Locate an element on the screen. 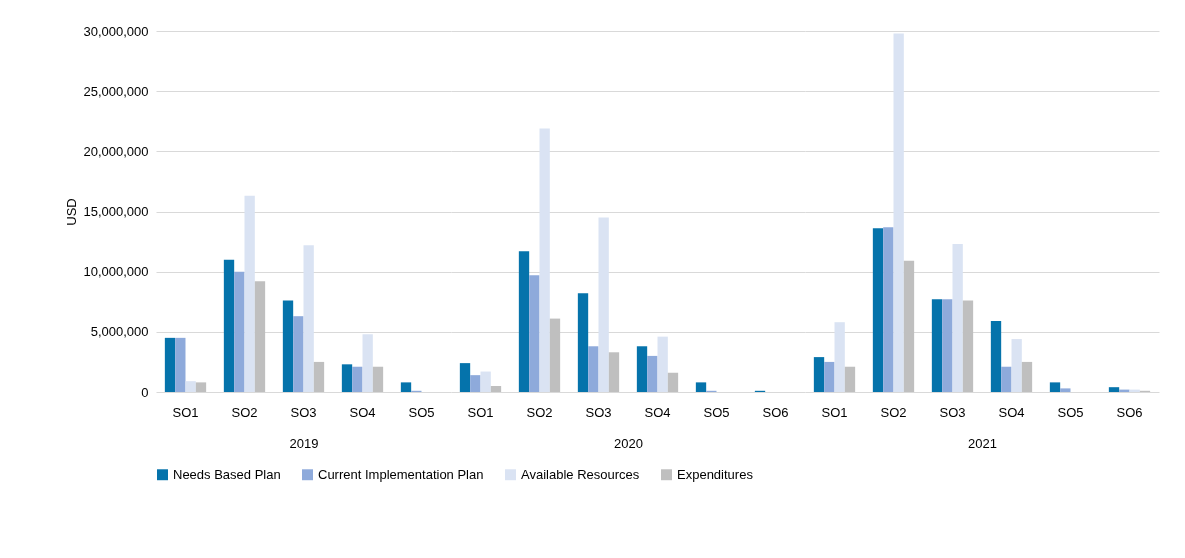  y-tick-label: 0 is located at coordinates (145, 392).